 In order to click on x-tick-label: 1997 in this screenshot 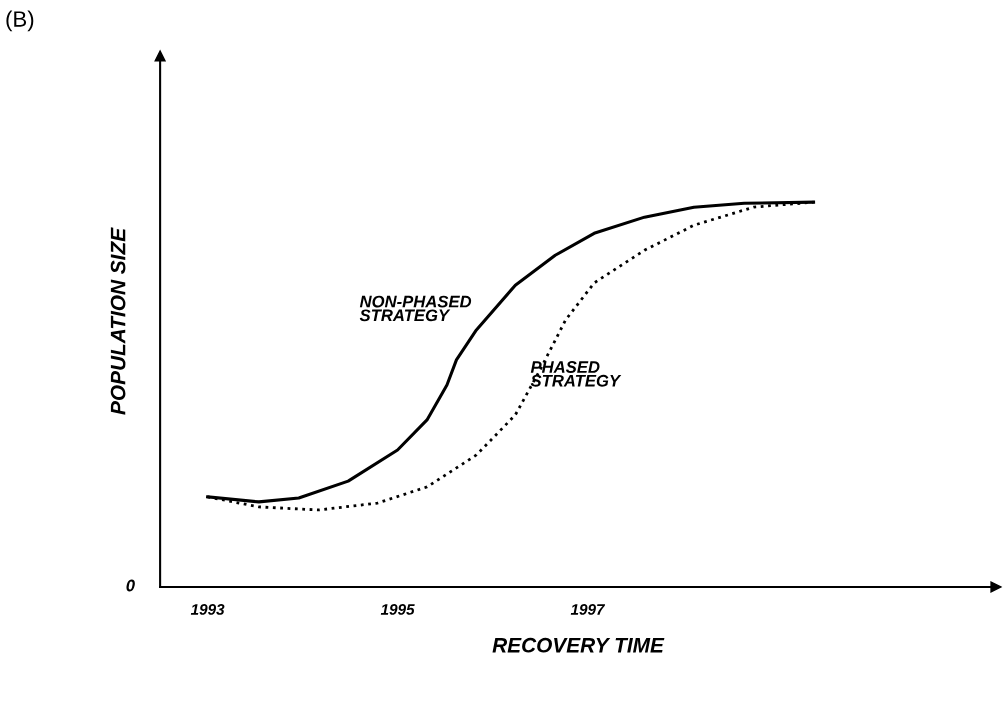, I will do `click(588, 609)`.